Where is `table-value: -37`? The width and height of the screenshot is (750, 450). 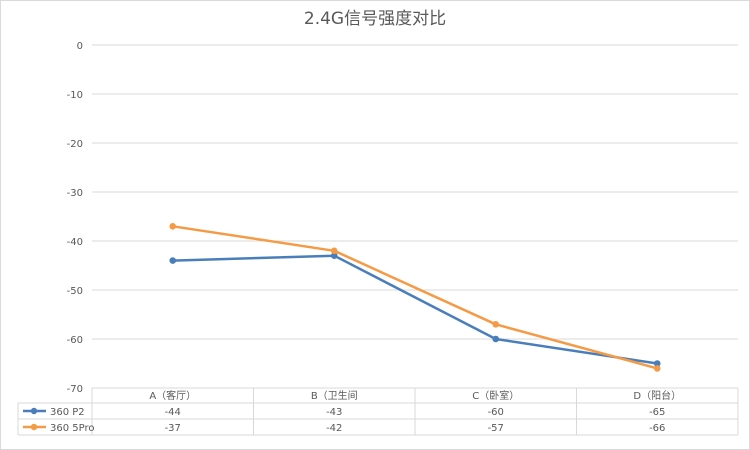
table-value: -37 is located at coordinates (173, 428).